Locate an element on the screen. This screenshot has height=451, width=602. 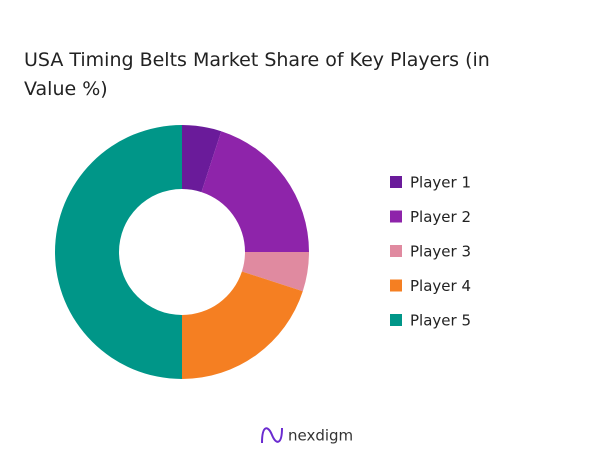
legend-label: Player 4 is located at coordinates (440, 286).